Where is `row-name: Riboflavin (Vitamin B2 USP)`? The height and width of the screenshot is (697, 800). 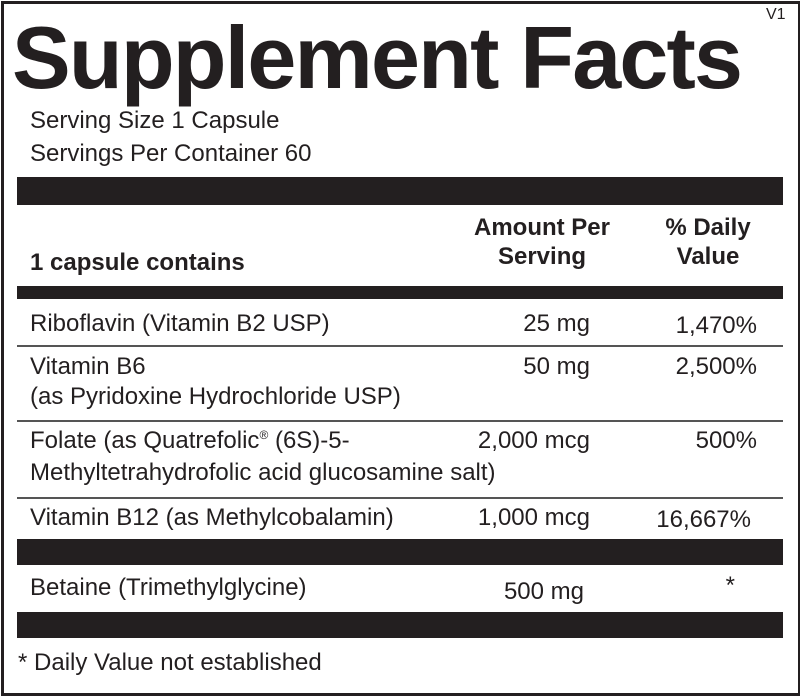
row-name: Riboflavin (Vitamin B2 USP) is located at coordinates (180, 323).